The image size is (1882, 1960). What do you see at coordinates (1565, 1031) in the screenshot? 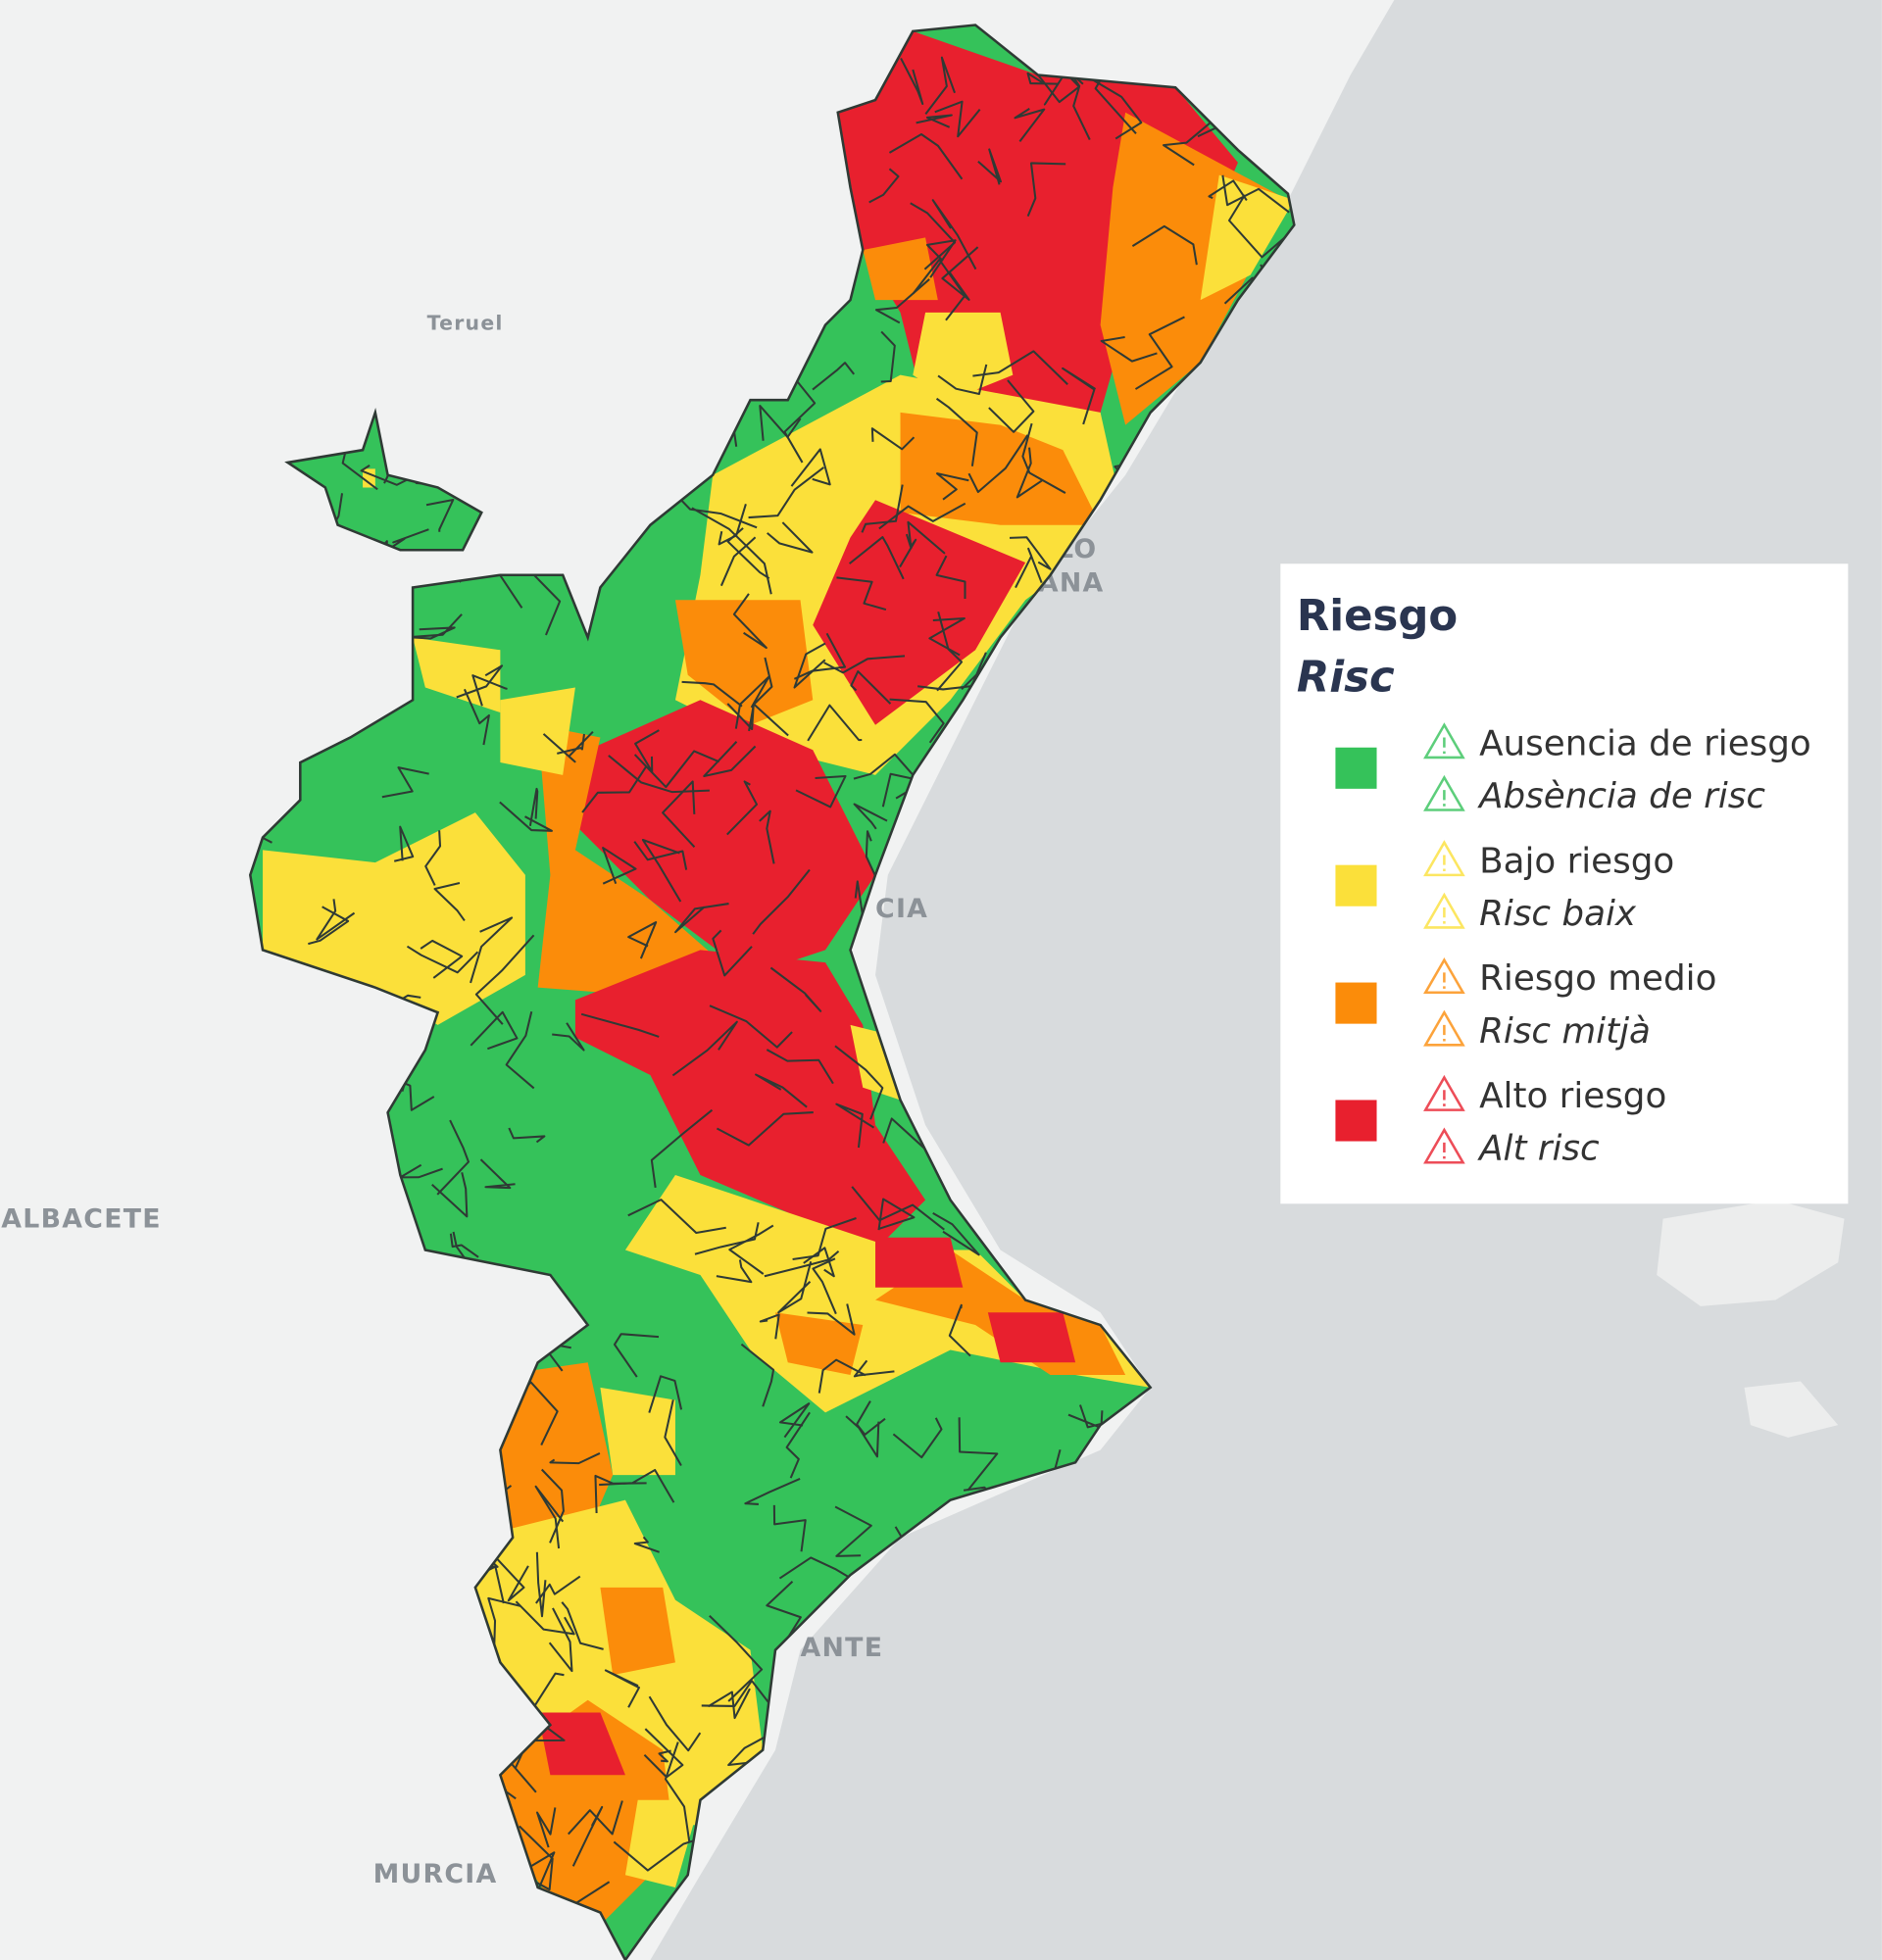
I see `legend-label-ca: Risc mitjà` at bounding box center [1565, 1031].